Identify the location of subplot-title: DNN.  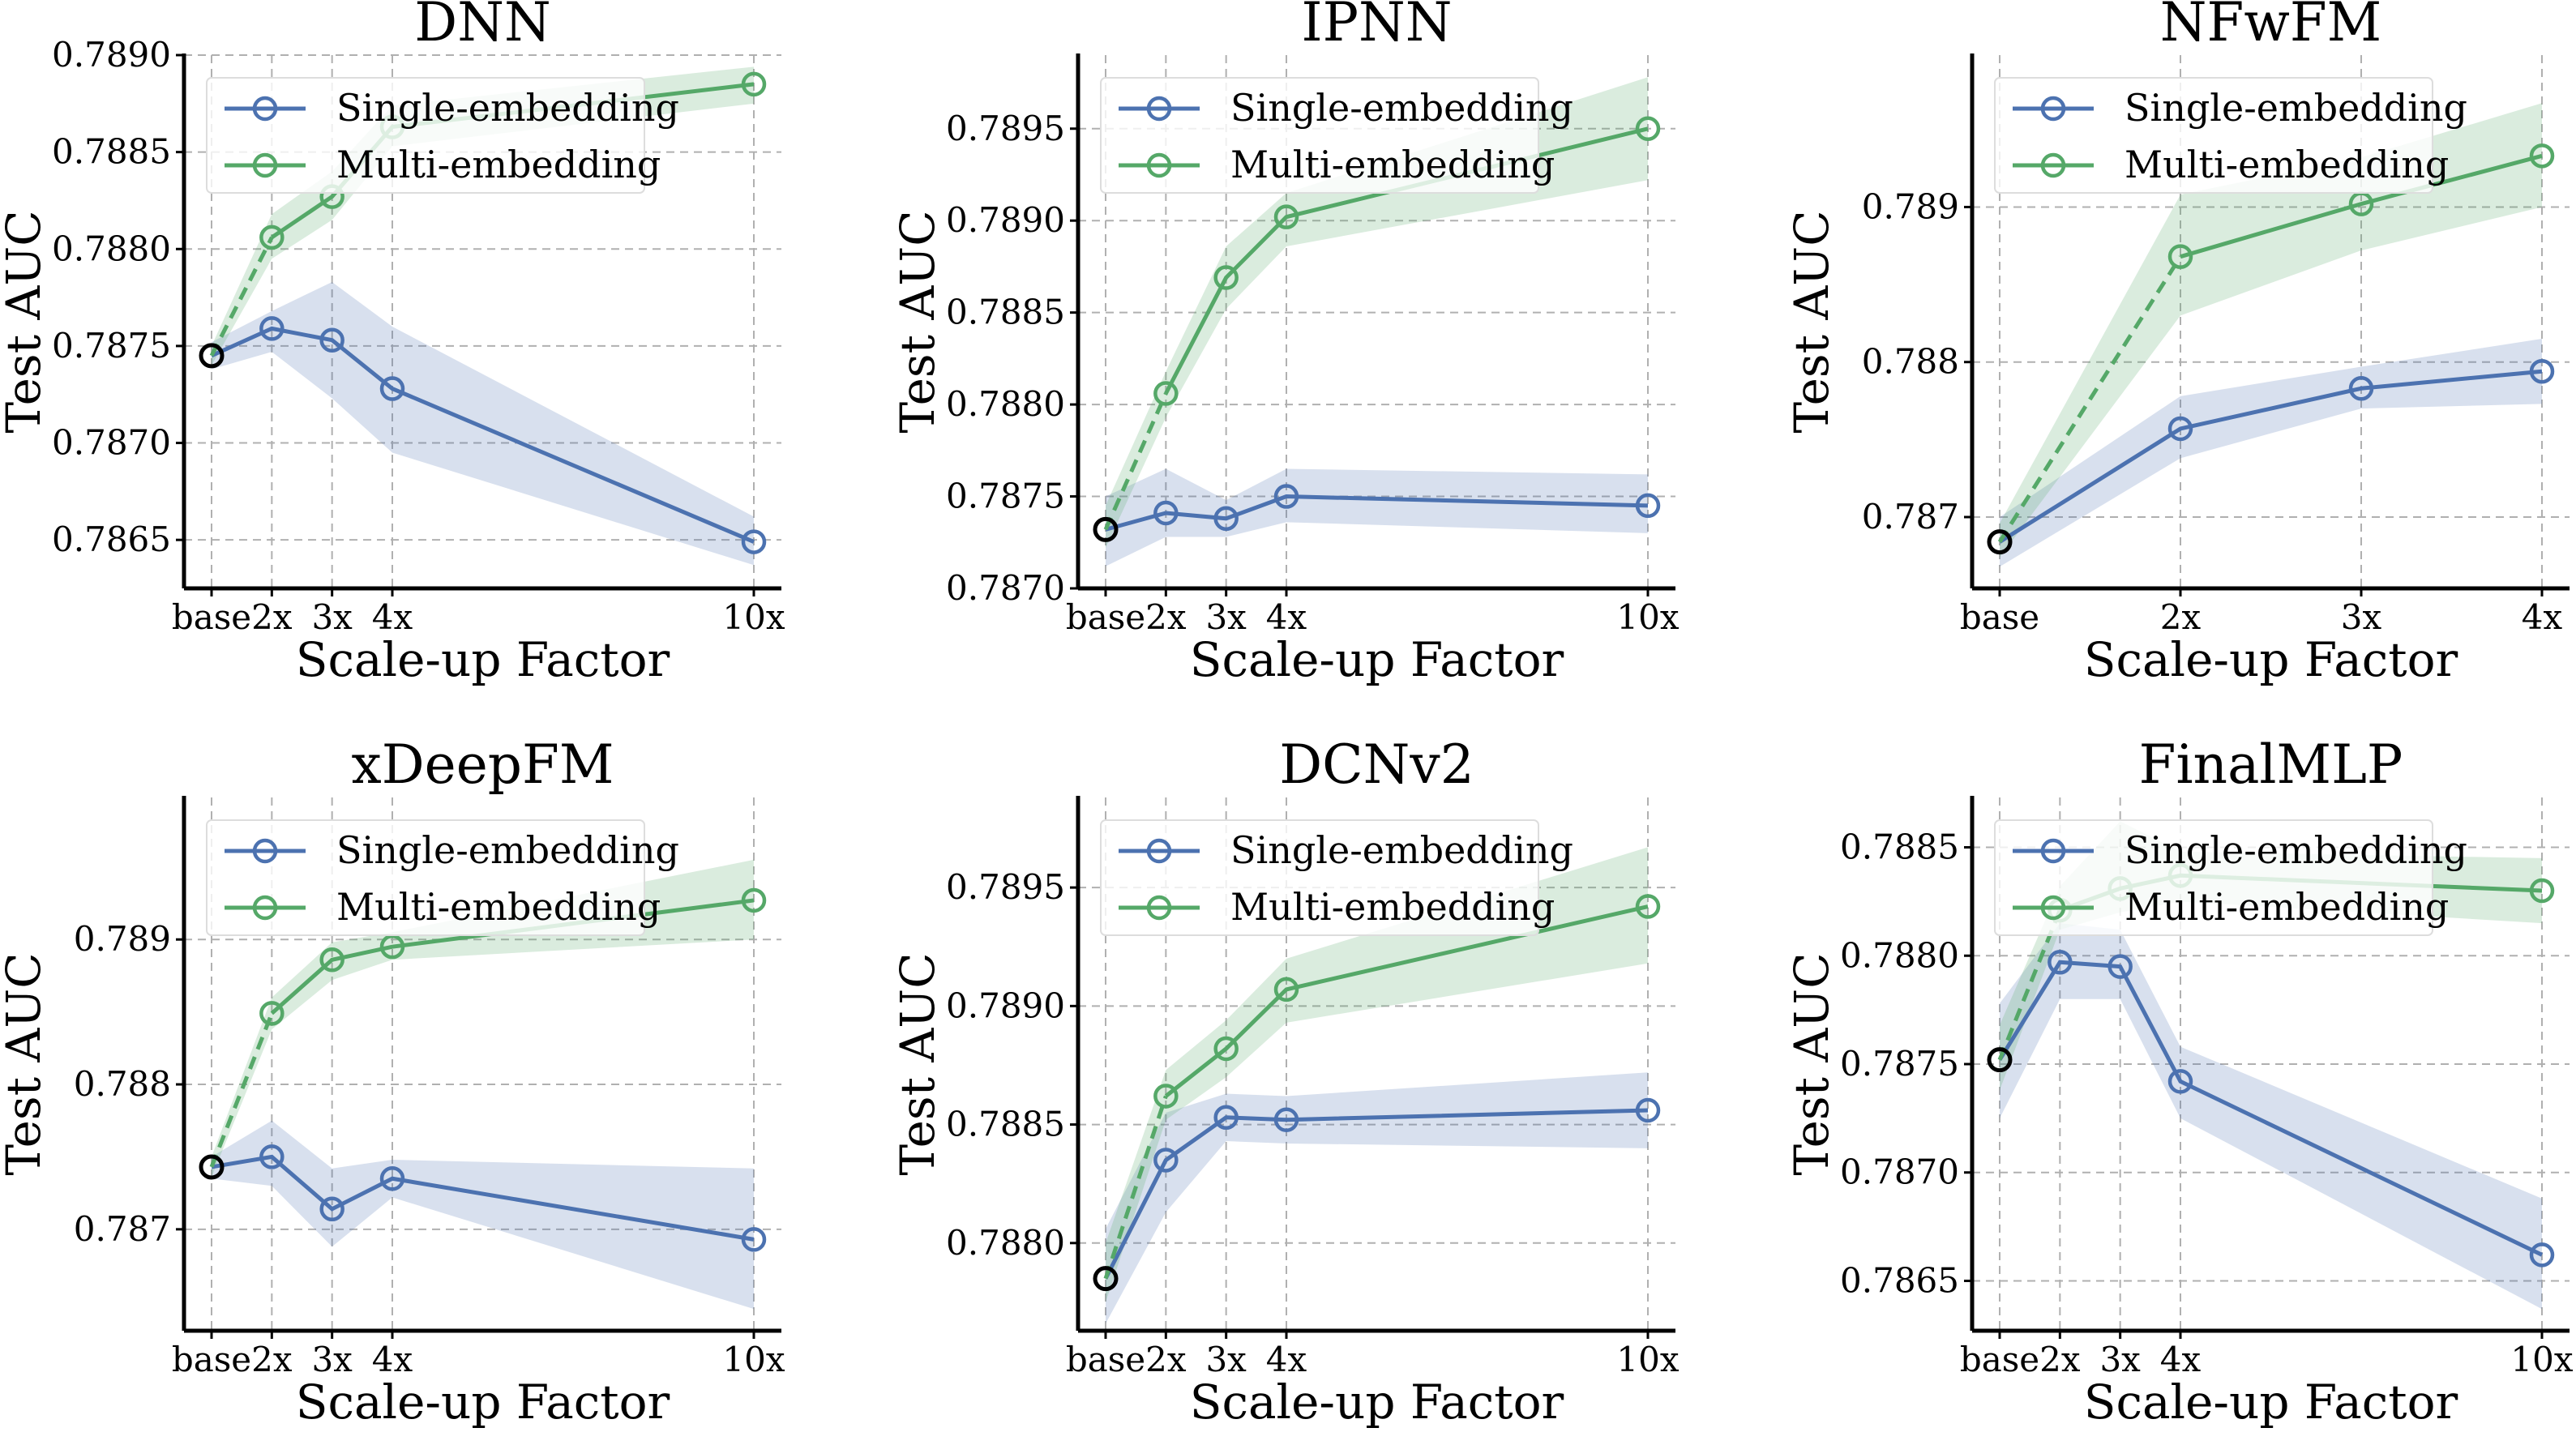
(482, 27).